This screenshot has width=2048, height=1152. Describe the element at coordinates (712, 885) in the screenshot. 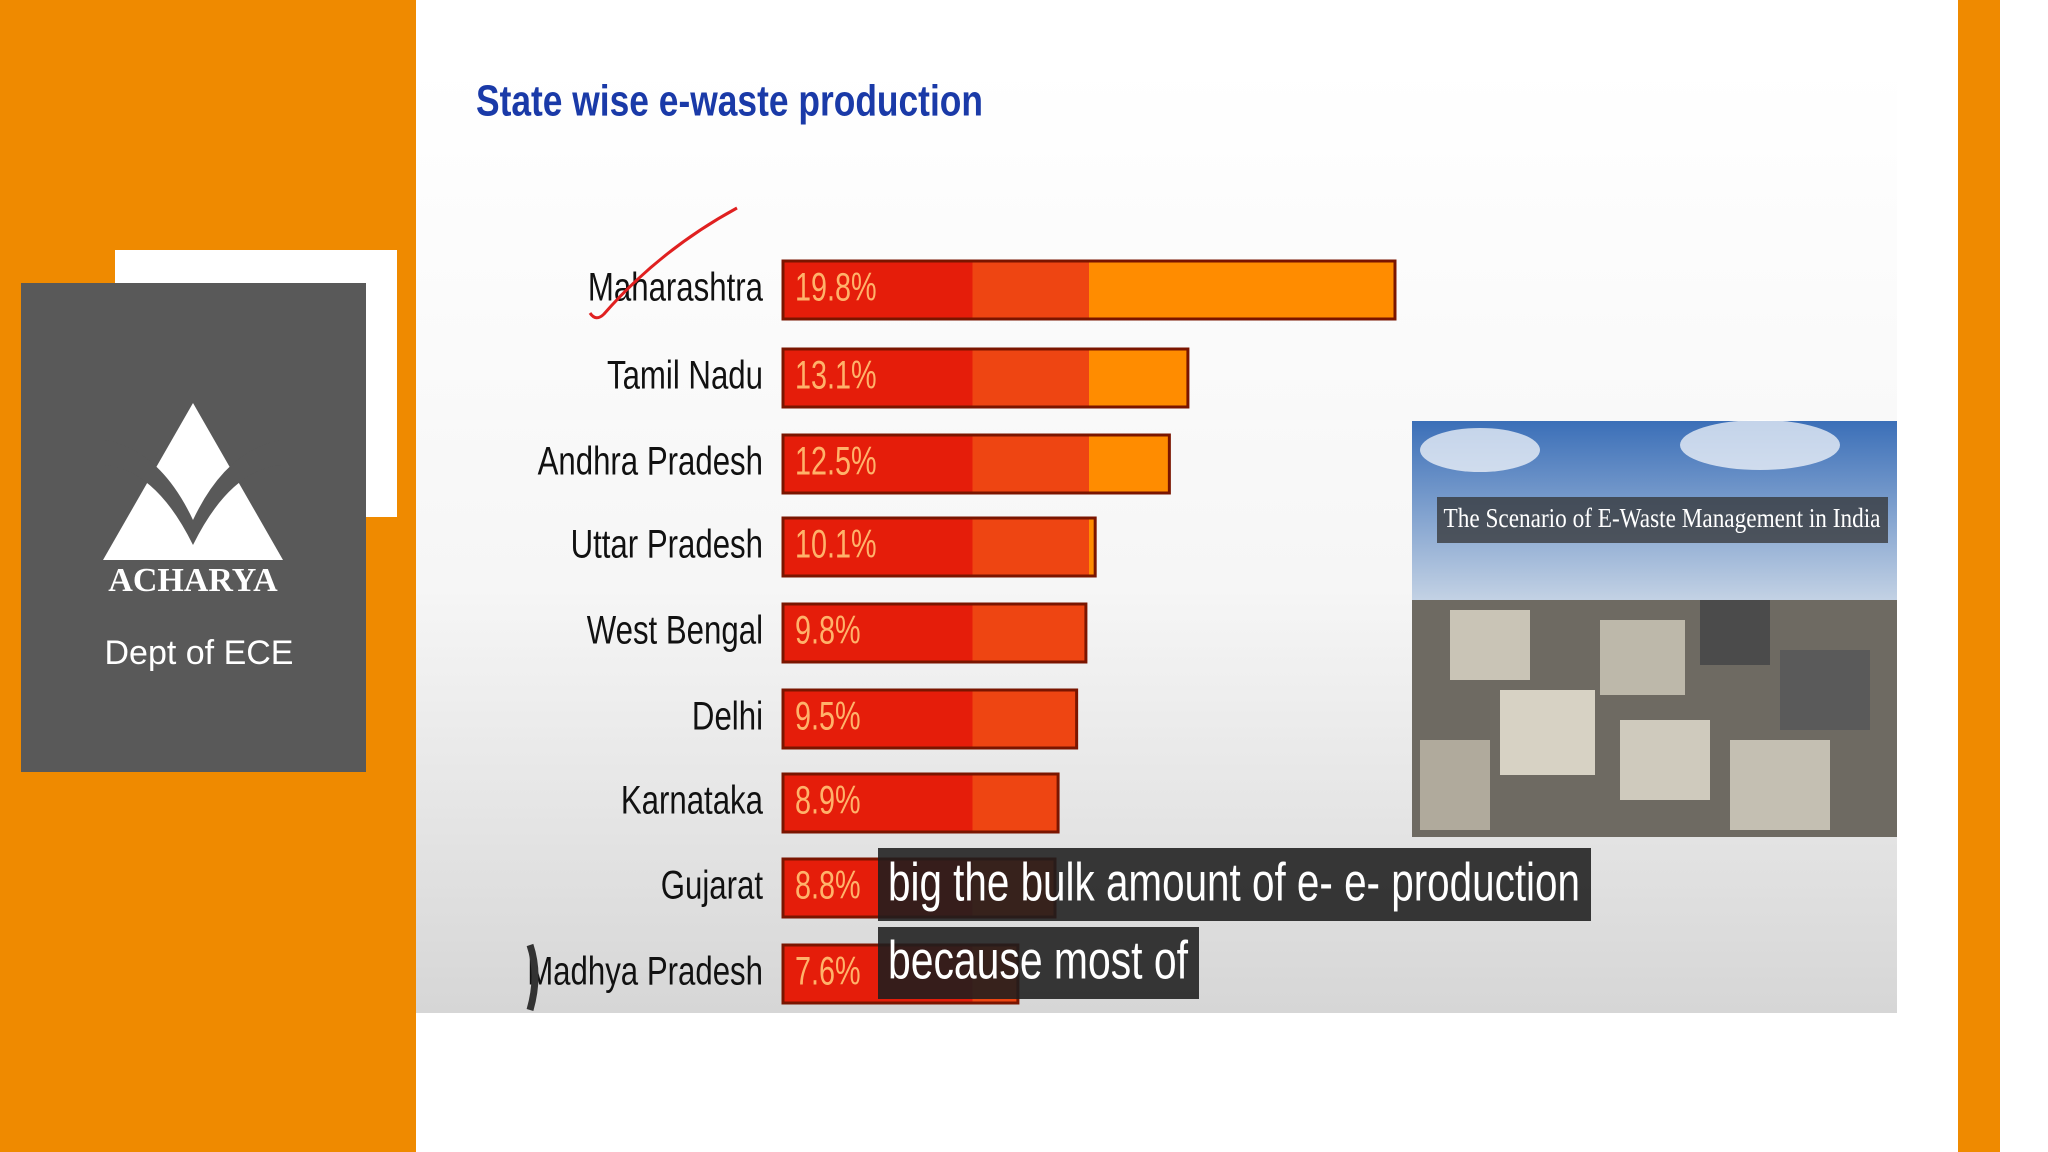

I see `category-label: Gujarat` at that location.